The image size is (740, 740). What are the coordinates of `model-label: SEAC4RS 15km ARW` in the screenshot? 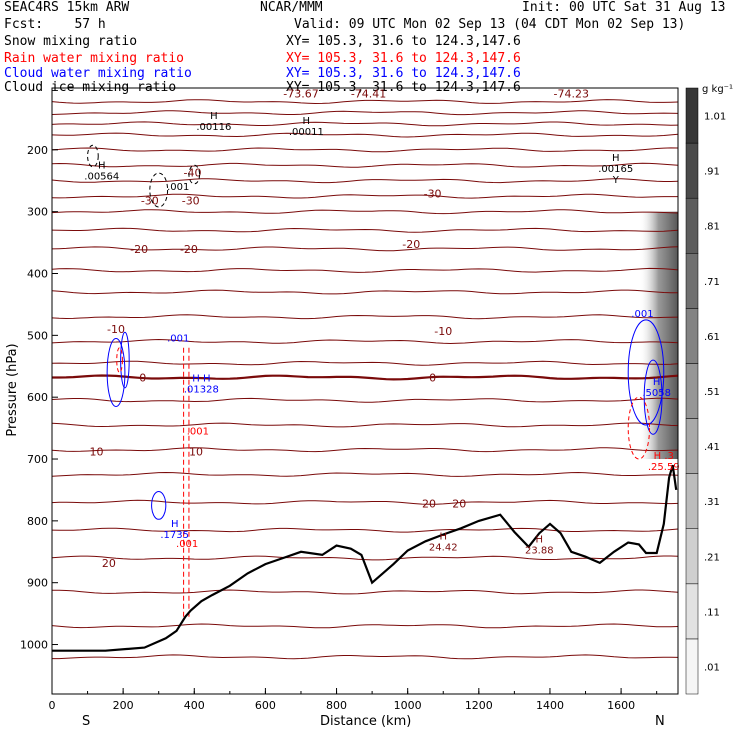 It's located at (67, 7).